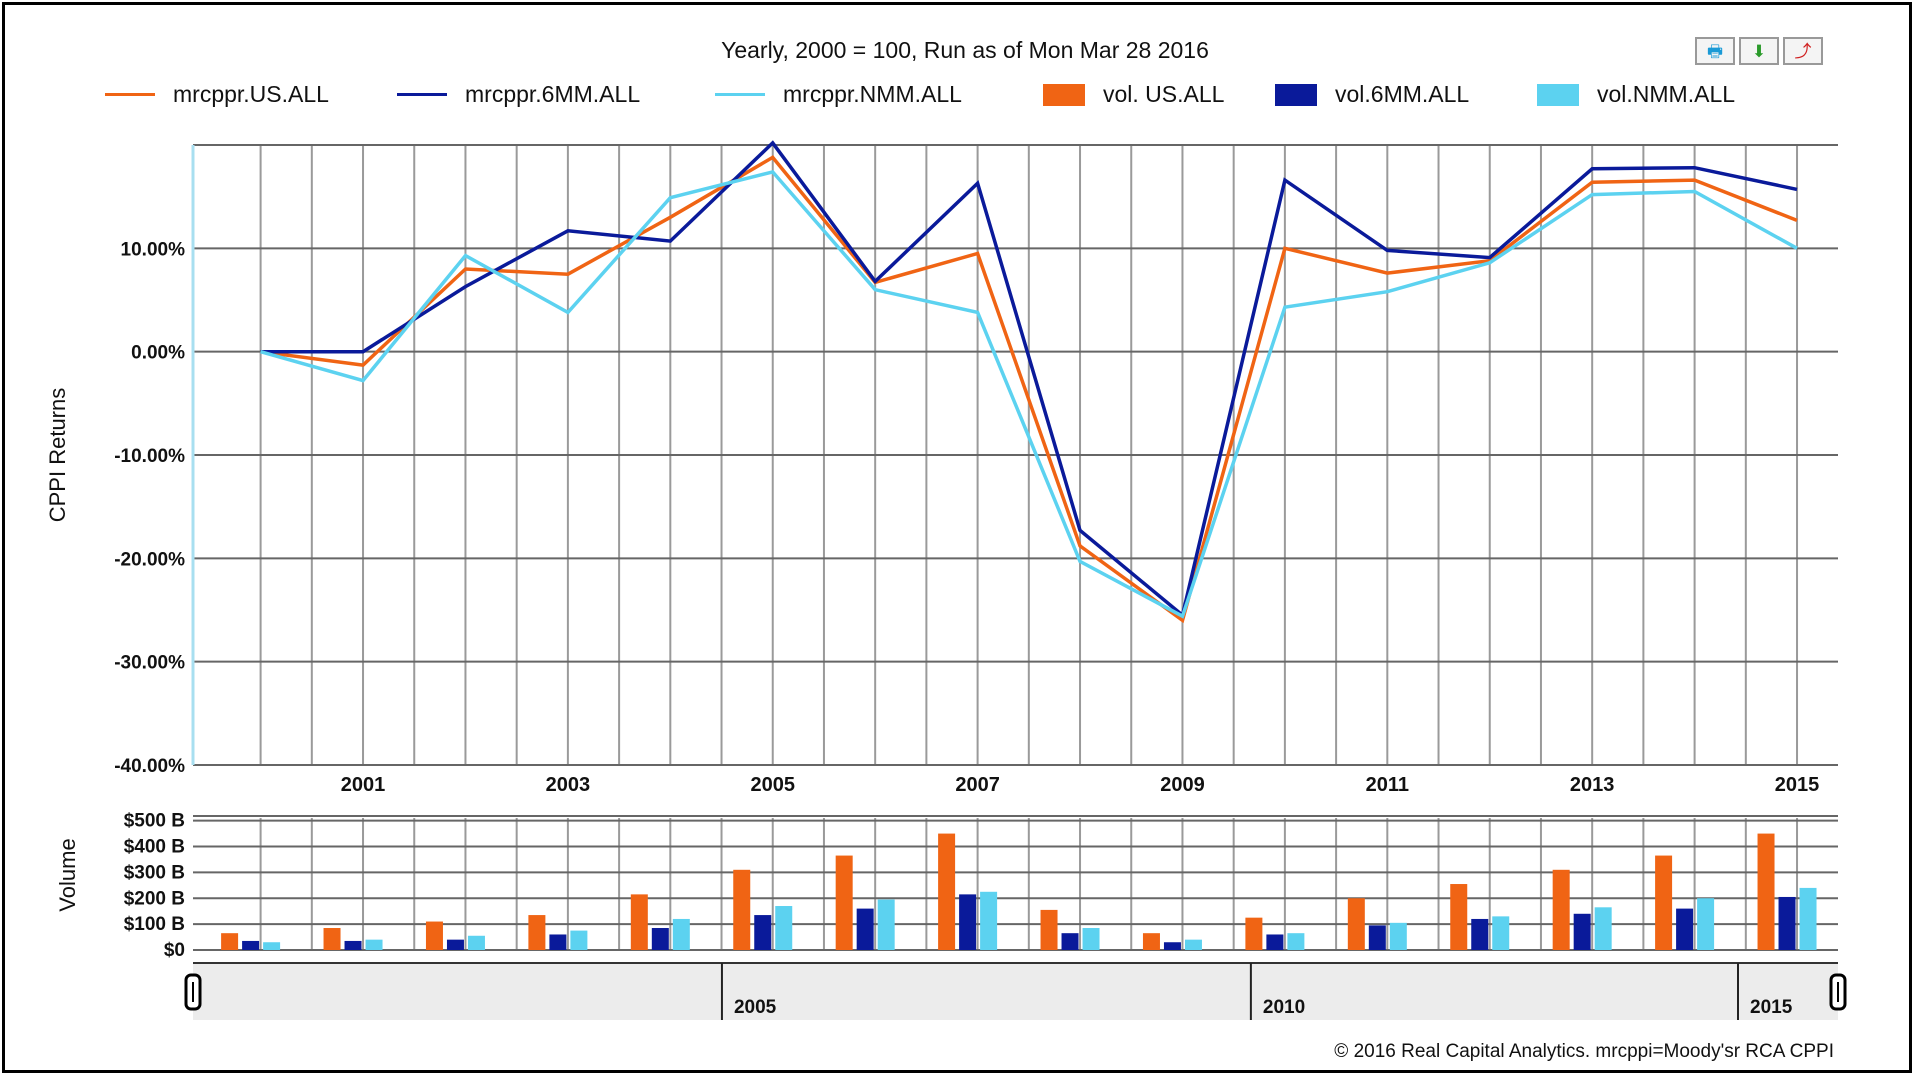  I want to click on legend-item-mrcppr-nmm: mrcppr.NMM.ALL, so click(838, 94).